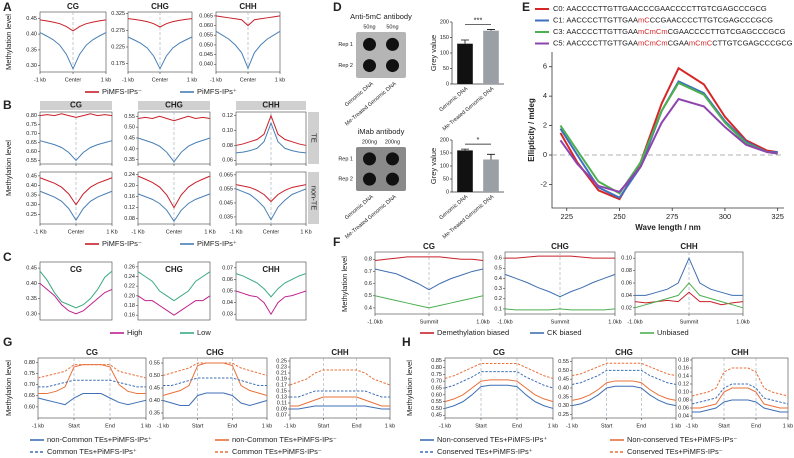  What do you see at coordinates (31, 205) in the screenshot?
I see `y-tick-label: 0.30` at bounding box center [31, 205].